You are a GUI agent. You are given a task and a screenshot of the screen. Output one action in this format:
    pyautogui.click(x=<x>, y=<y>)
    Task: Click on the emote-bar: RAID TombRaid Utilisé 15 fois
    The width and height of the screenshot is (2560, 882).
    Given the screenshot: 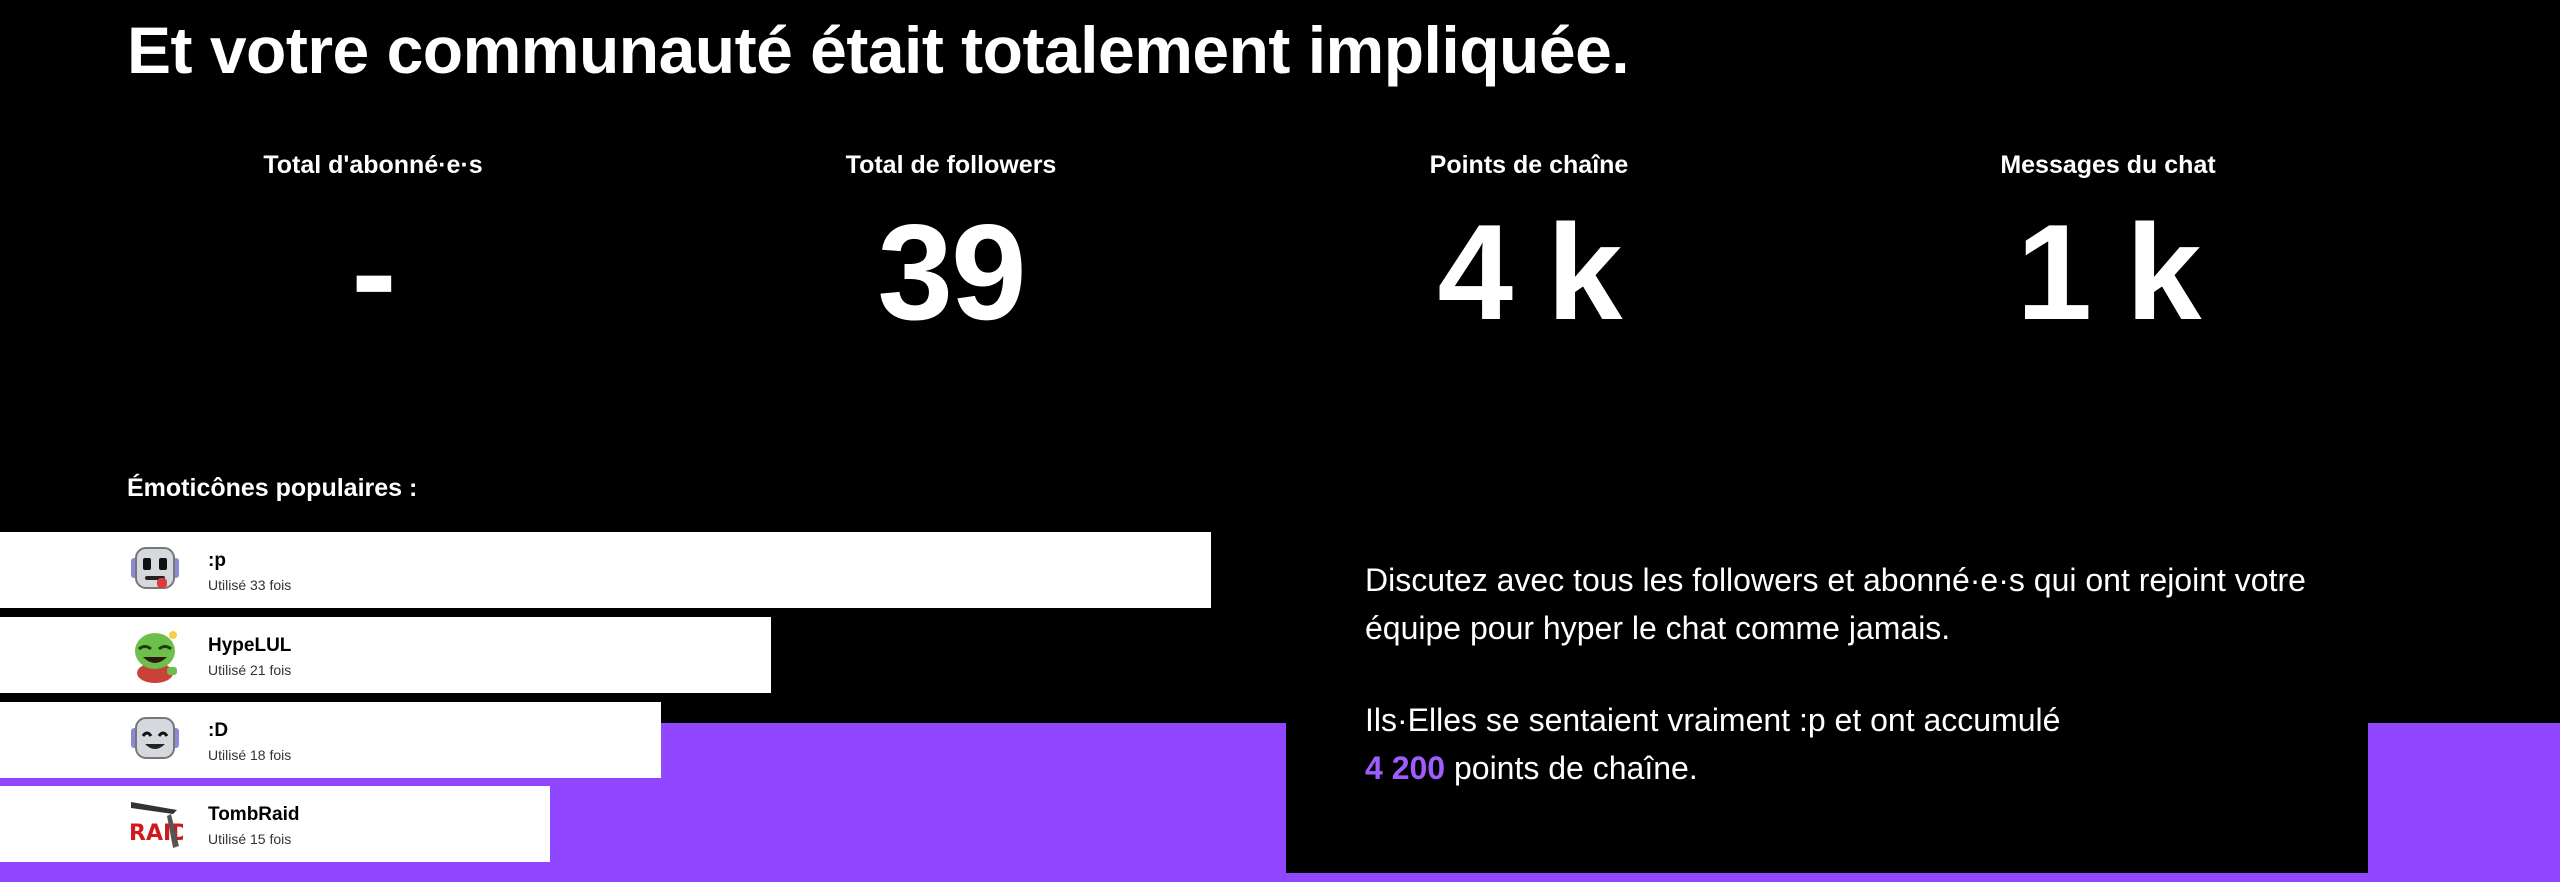 What is the action you would take?
    pyautogui.click(x=275, y=824)
    